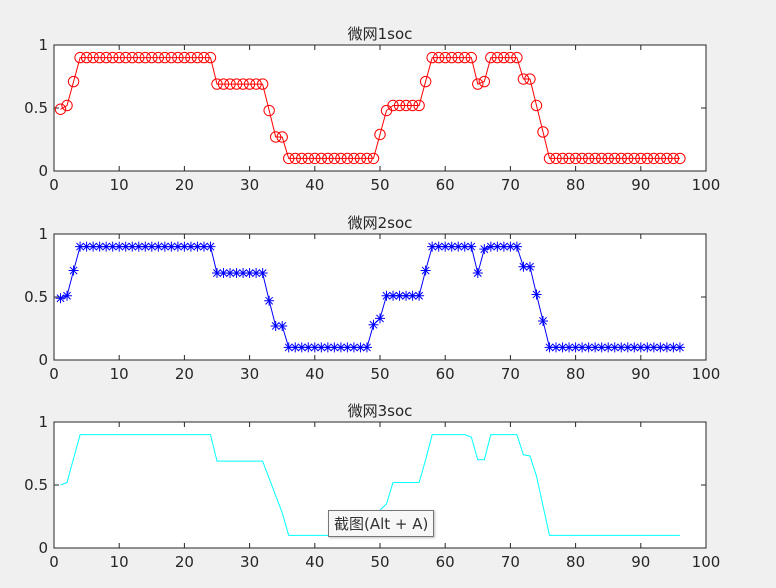  I want to click on x-tick-label: 90, so click(640, 374).